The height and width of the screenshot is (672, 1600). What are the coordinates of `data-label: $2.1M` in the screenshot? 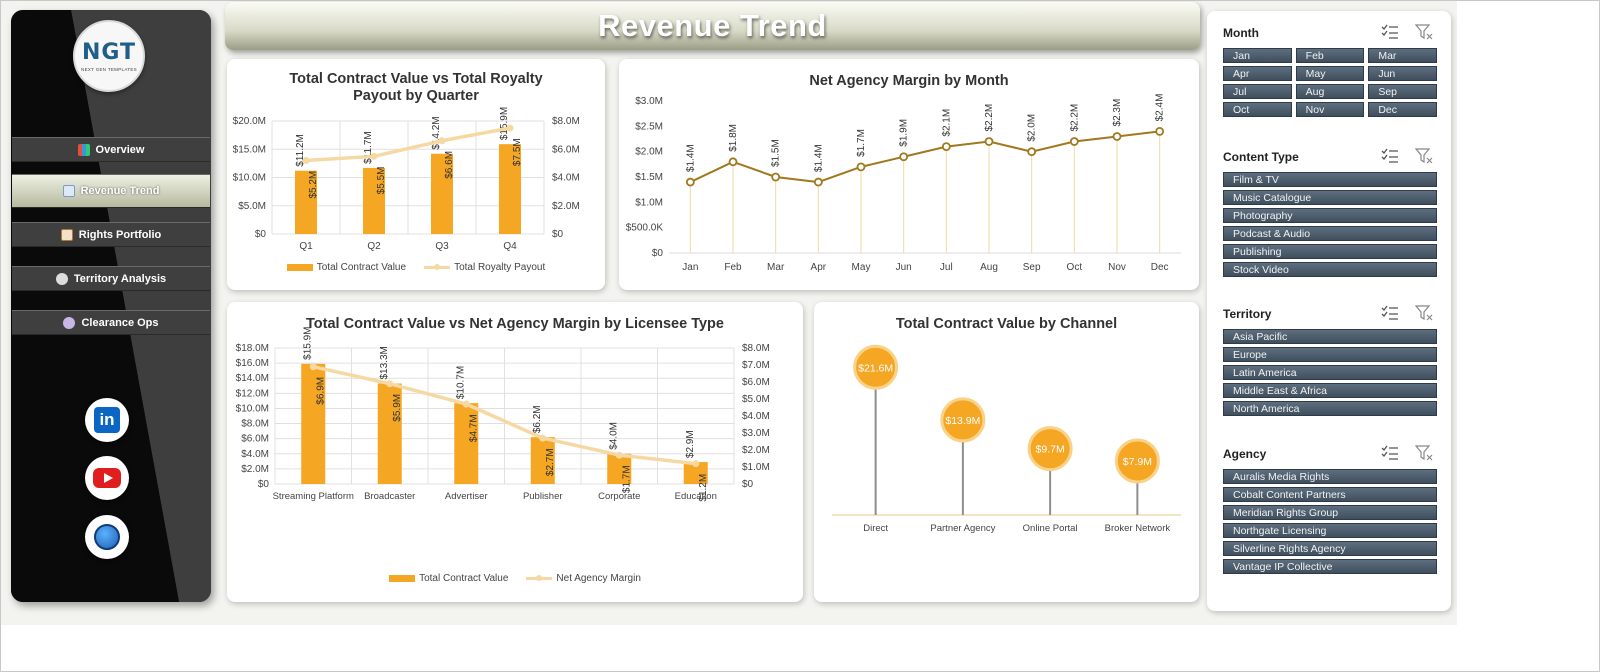 It's located at (946, 123).